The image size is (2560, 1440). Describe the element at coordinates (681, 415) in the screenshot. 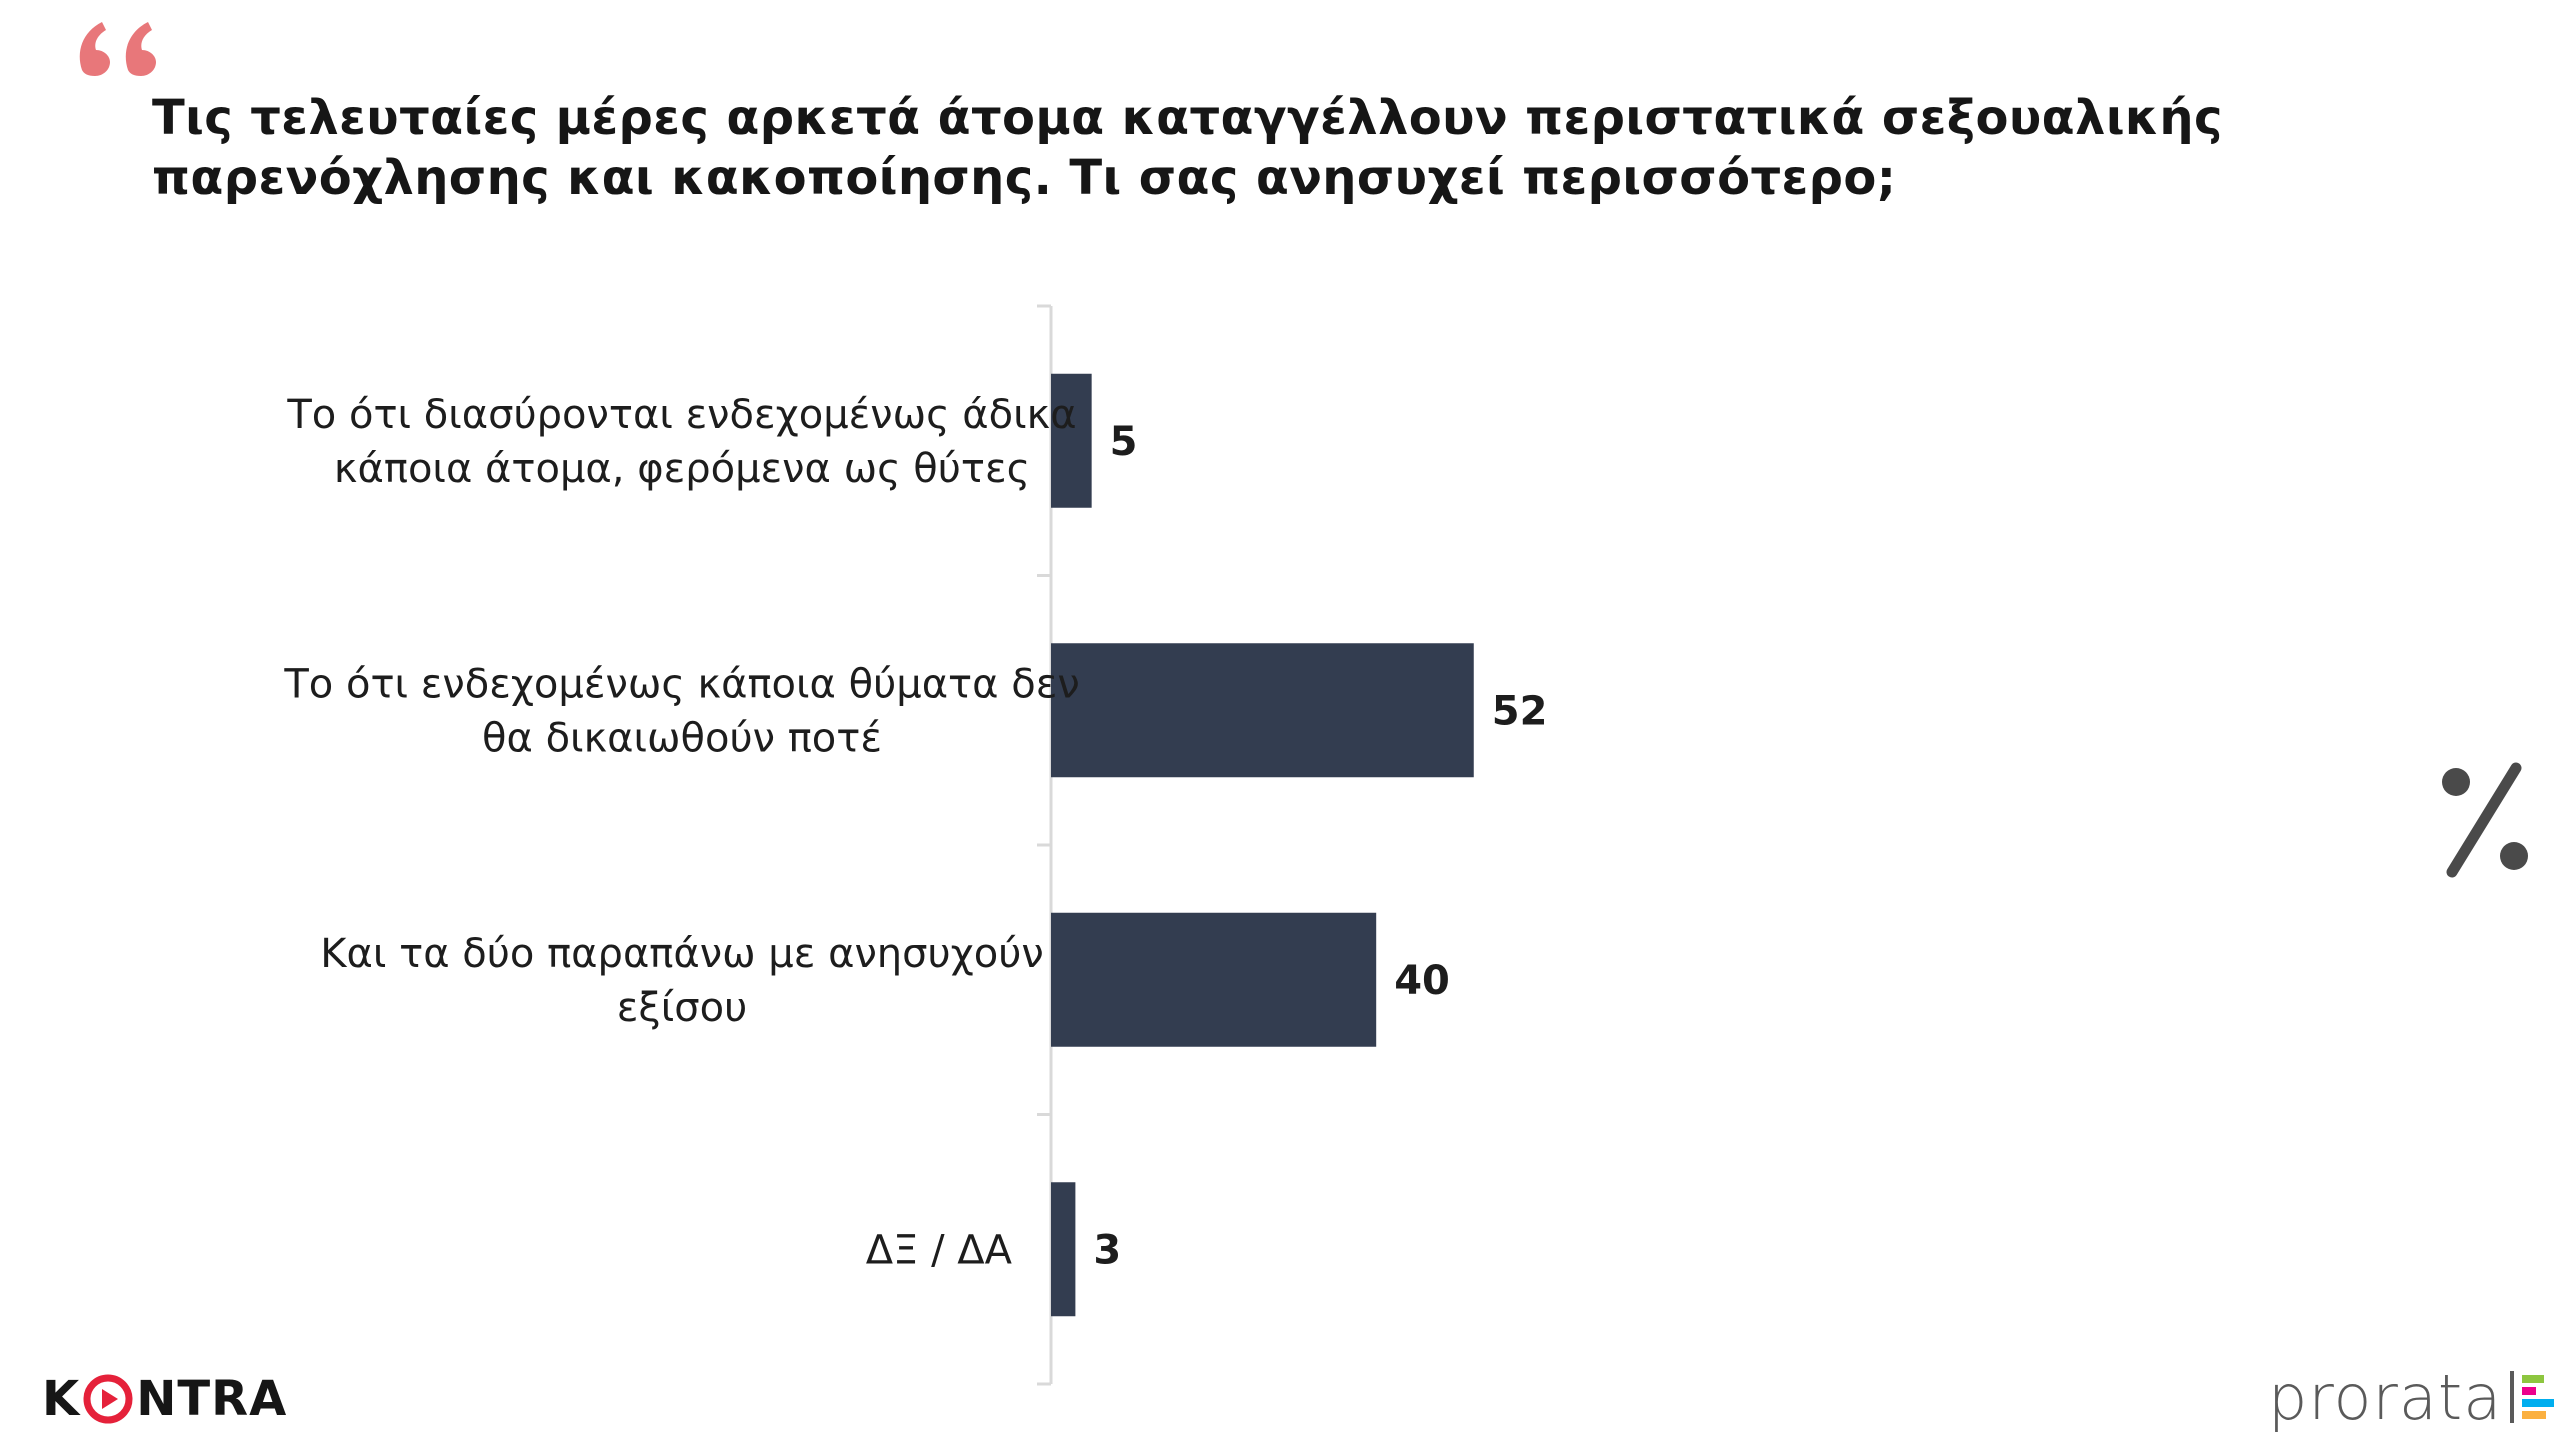

I see `category-label: Το ότι διασύρονται ενδεχομένως άδικα` at that location.